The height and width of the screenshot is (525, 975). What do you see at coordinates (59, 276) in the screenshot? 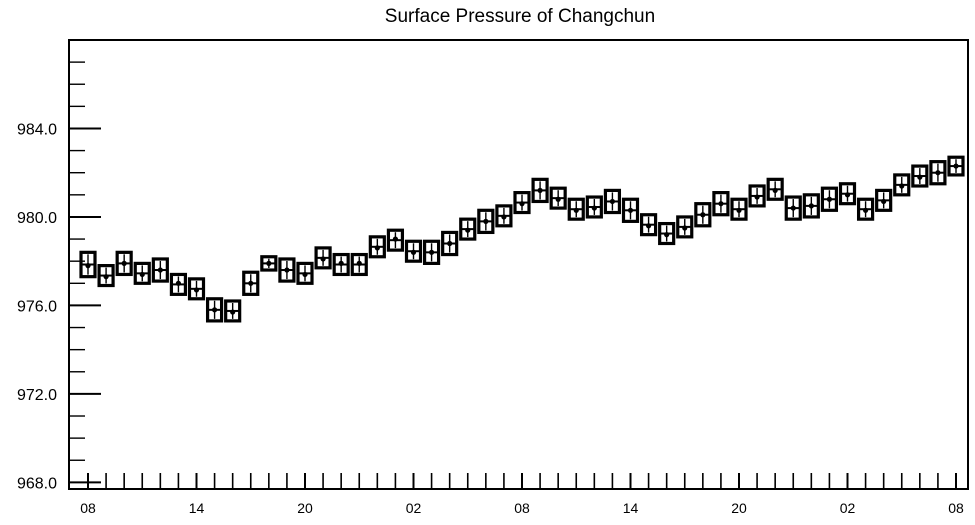
I see `y-axis: 968.0 972.0 976.0 980.0 984.0` at bounding box center [59, 276].